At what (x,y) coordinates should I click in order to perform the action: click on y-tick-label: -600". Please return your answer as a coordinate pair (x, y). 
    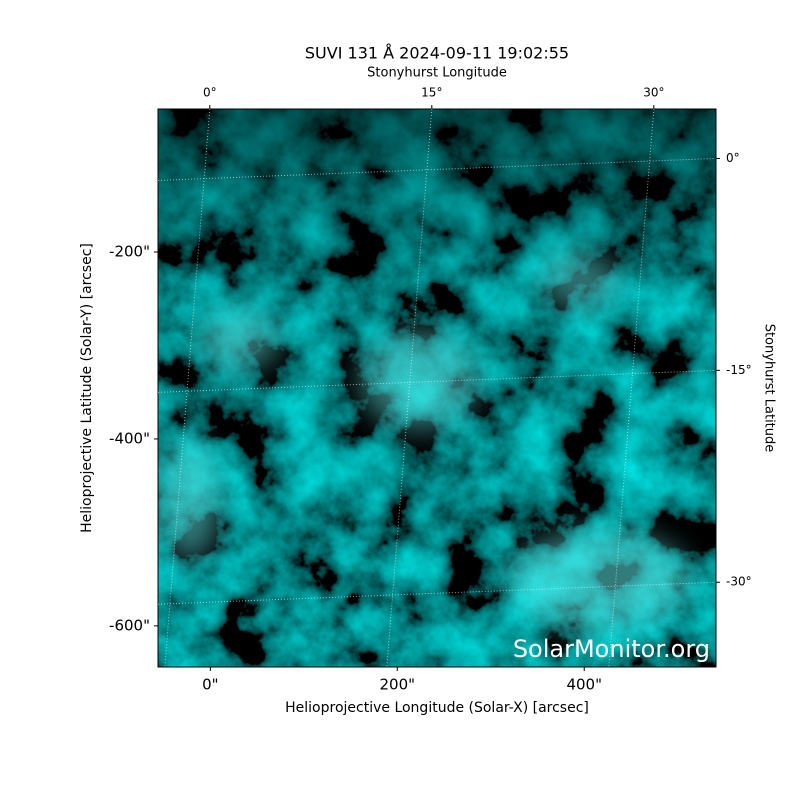
    Looking at the image, I should click on (129, 625).